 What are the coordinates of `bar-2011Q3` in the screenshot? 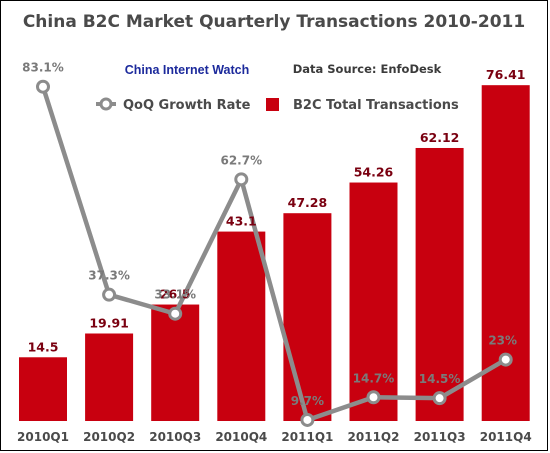 It's located at (439, 284).